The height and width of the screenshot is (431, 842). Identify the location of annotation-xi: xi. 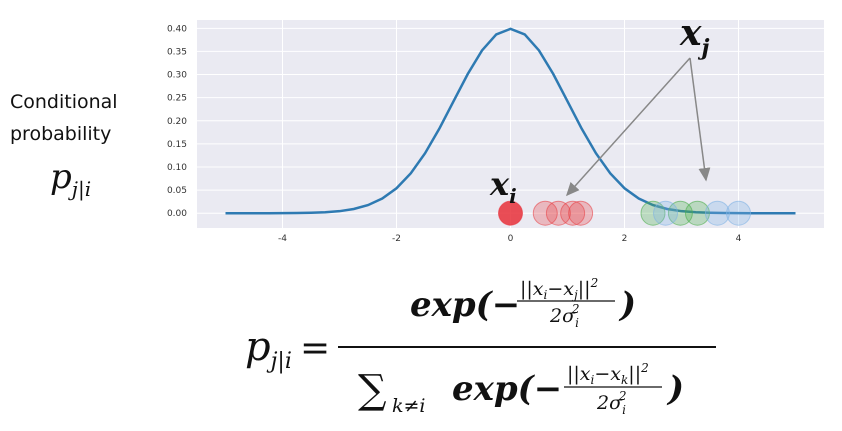
(503, 186).